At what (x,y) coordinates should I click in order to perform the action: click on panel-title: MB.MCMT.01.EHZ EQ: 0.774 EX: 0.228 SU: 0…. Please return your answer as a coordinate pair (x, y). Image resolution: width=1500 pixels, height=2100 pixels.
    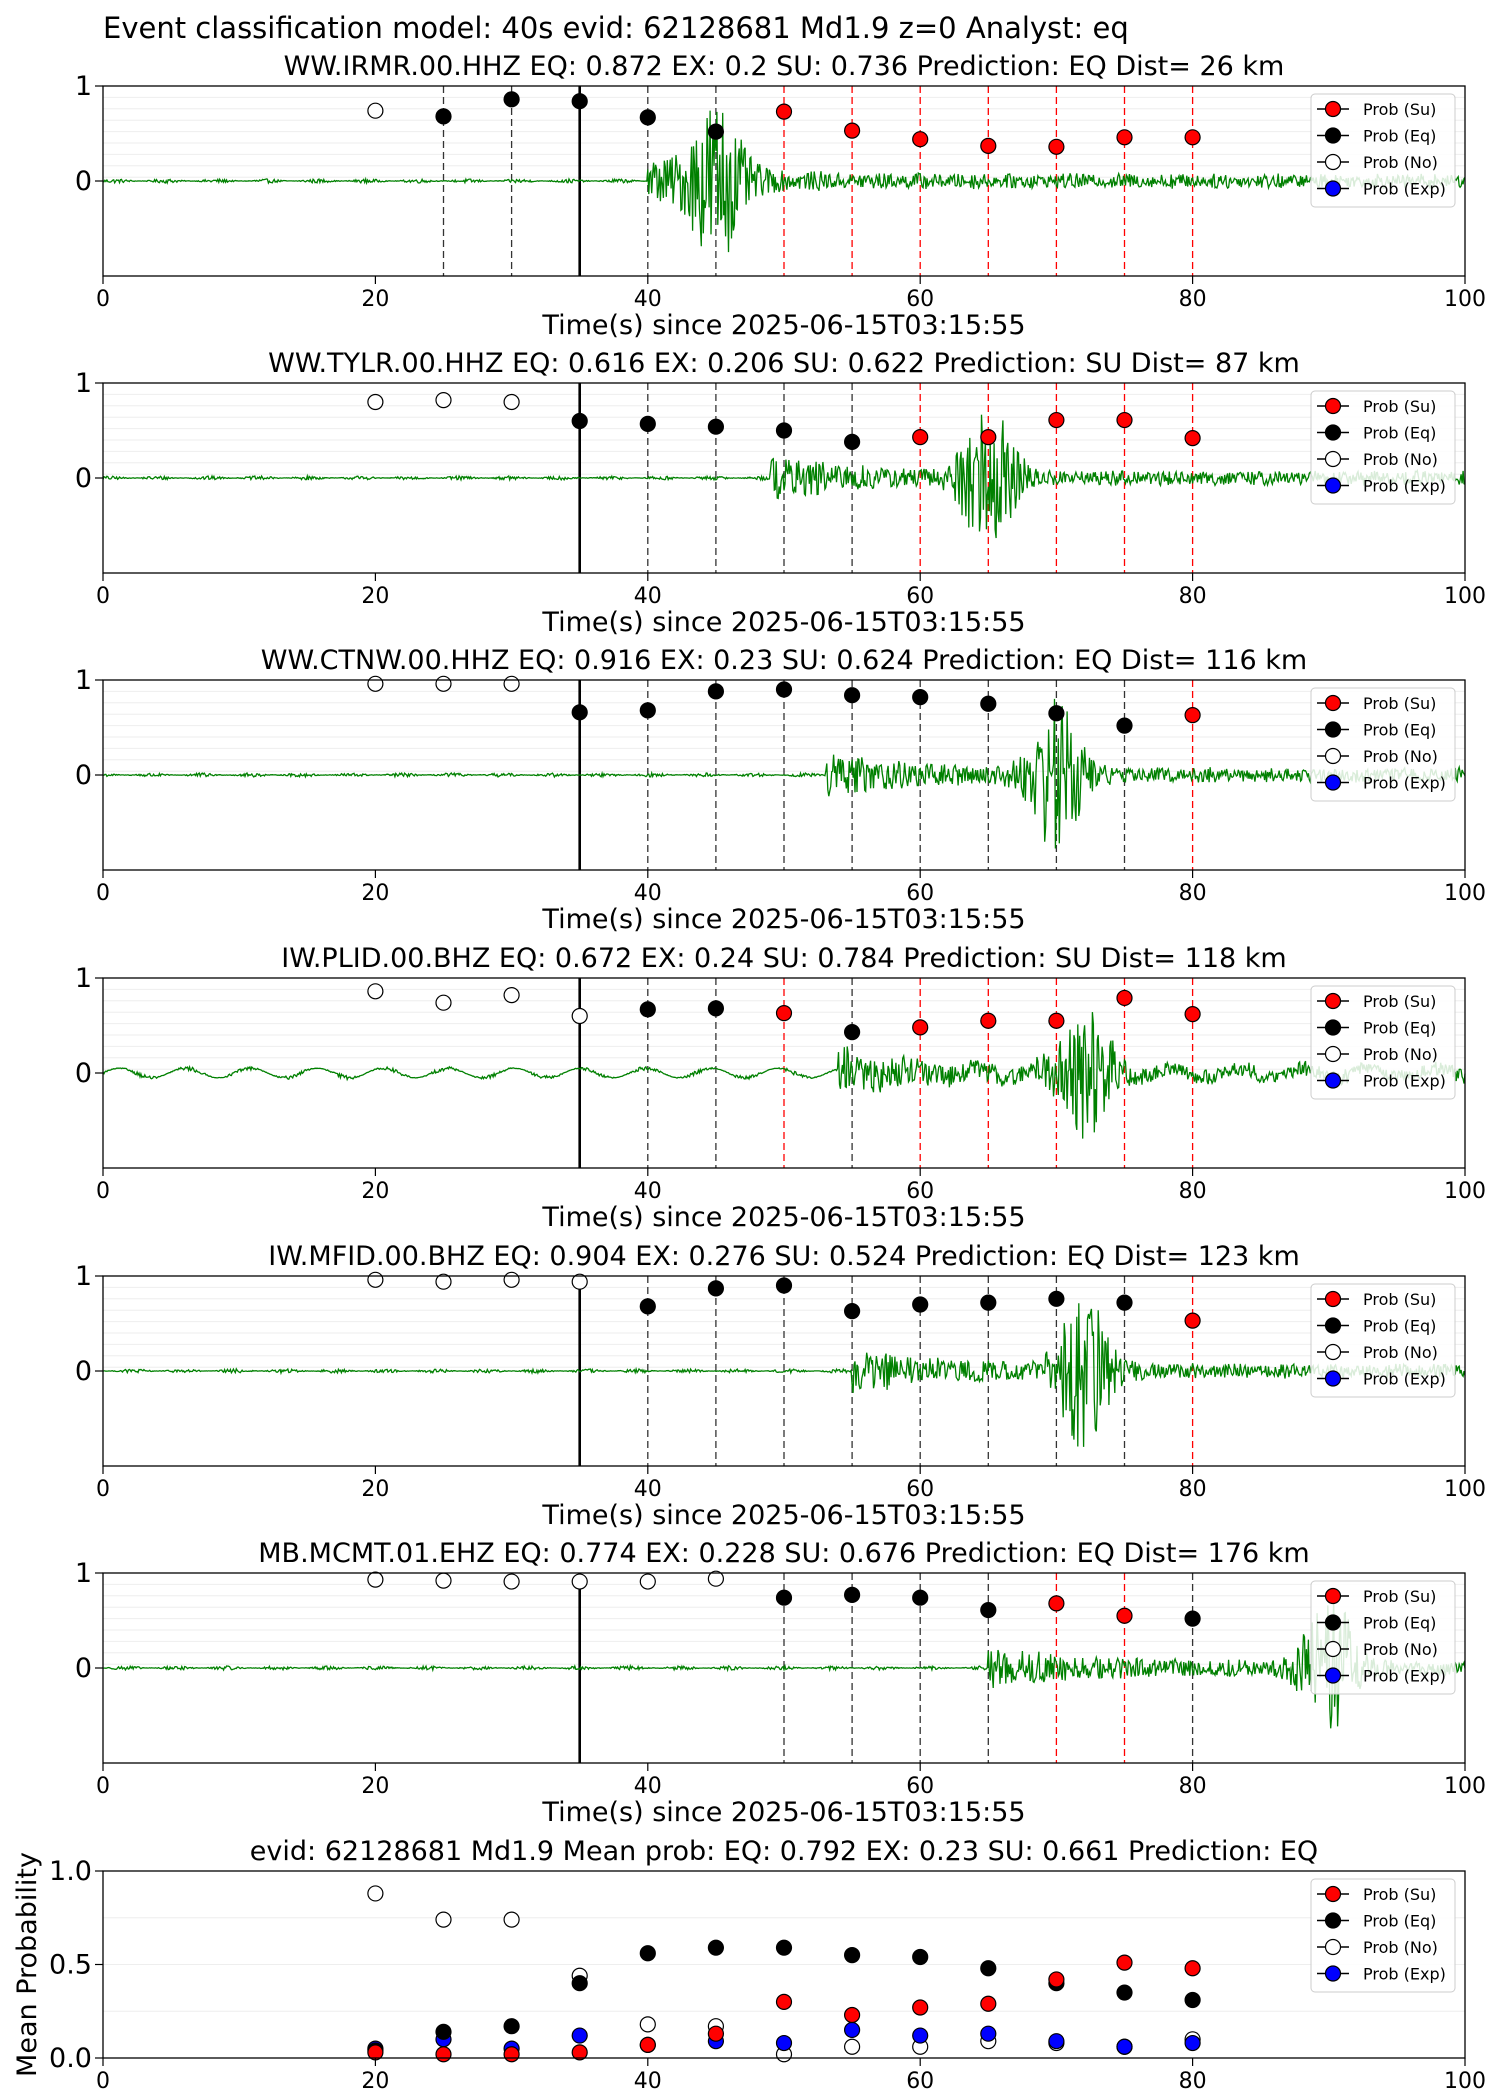
    Looking at the image, I should click on (783, 1553).